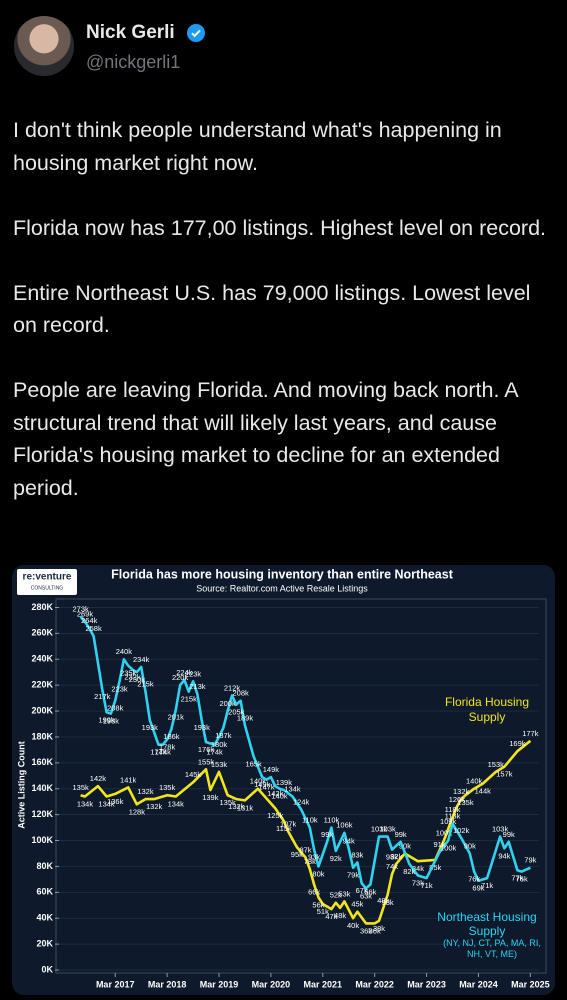  Describe the element at coordinates (85, 614) in the screenshot. I see `data-label: 269k` at that location.